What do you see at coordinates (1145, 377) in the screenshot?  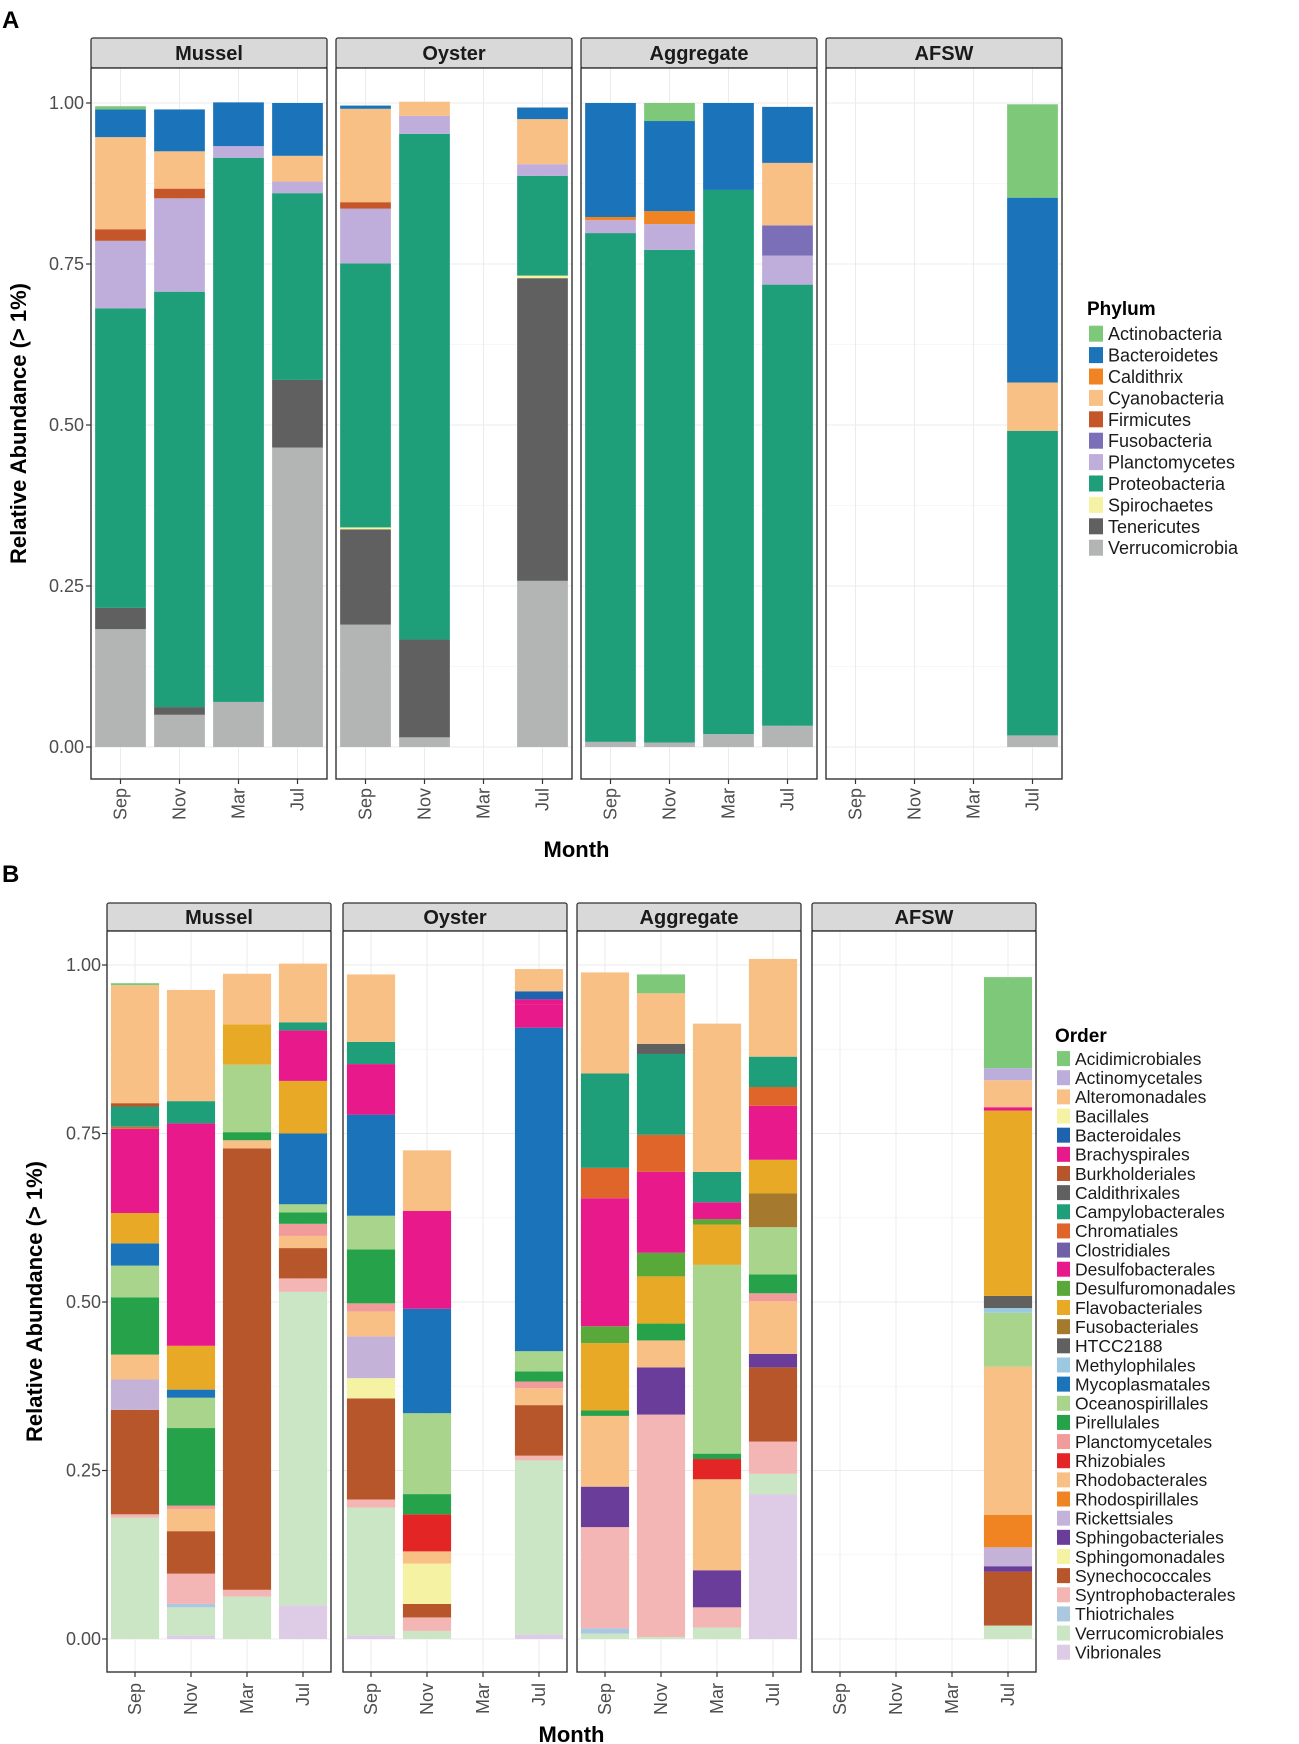 I see `legend-entry: Caldithrix` at bounding box center [1145, 377].